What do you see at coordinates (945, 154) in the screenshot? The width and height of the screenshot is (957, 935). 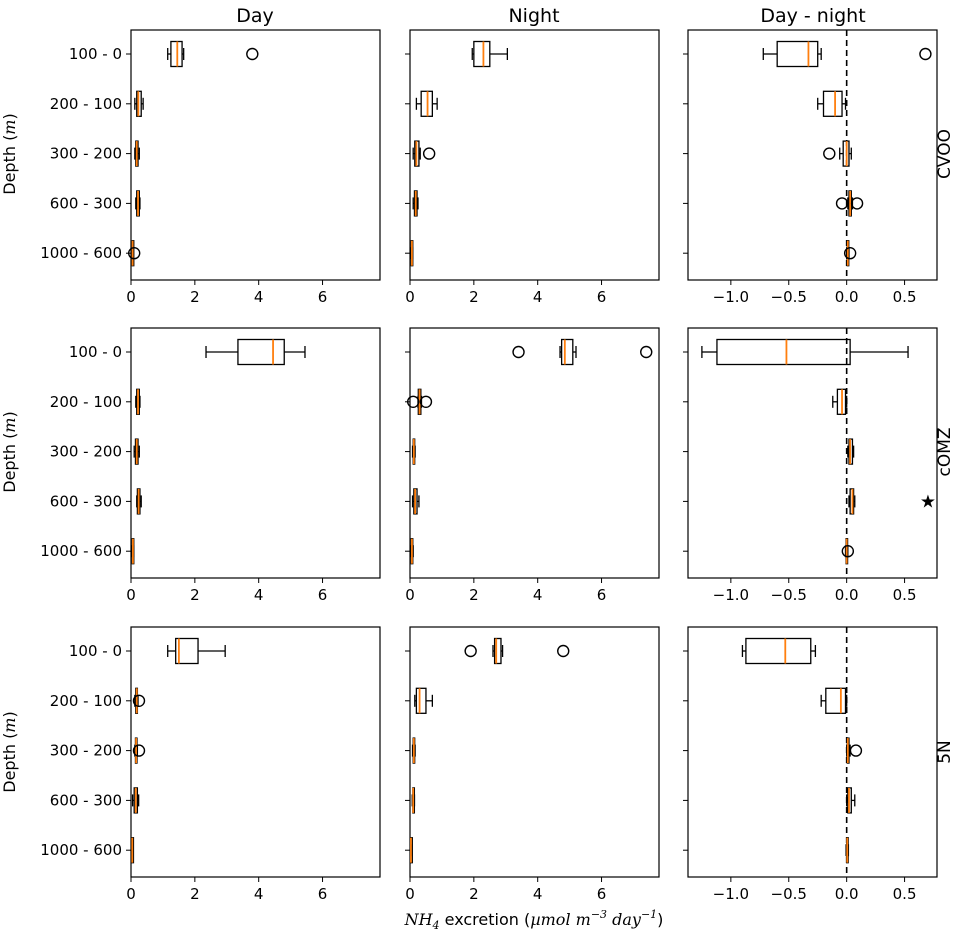 I see `row-label-cvoo: CVOO` at bounding box center [945, 154].